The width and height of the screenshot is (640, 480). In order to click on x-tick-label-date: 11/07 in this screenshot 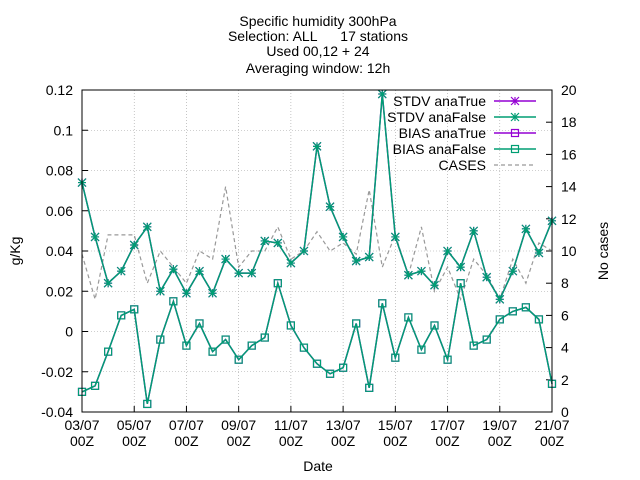, I will do `click(291, 425)`.